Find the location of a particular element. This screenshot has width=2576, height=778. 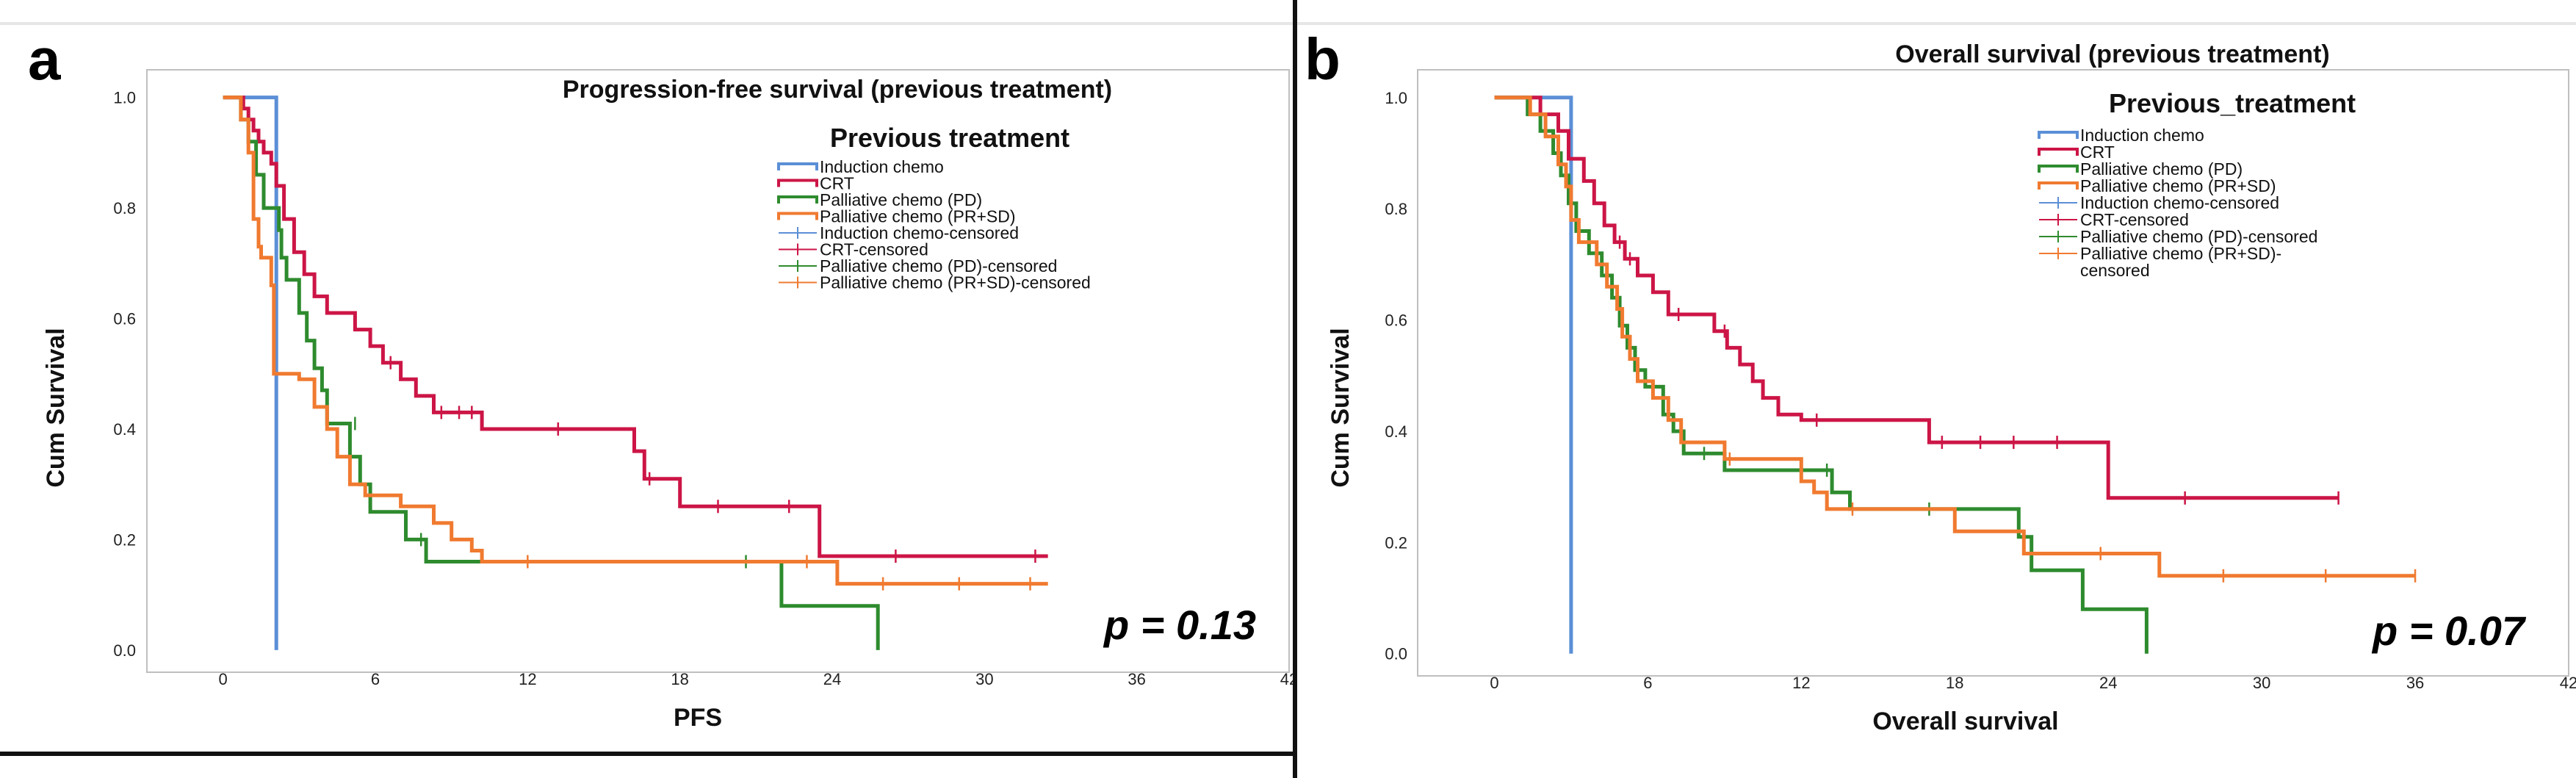

chart-title-b: Overall survival (previous treatment) is located at coordinates (2112, 54).